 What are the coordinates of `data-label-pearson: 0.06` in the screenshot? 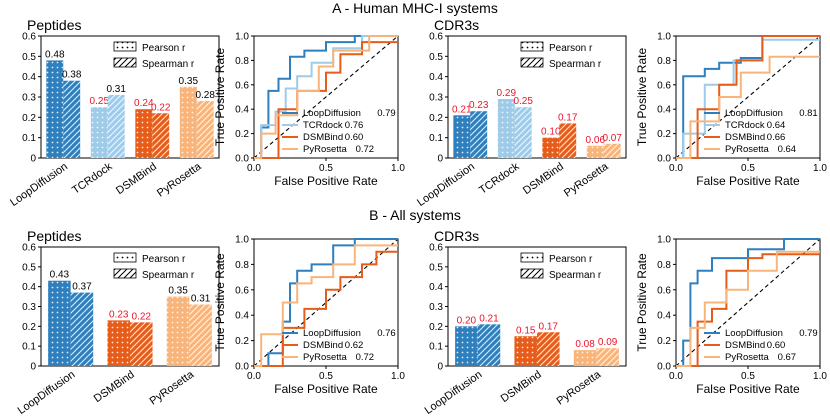 It's located at (596, 140).